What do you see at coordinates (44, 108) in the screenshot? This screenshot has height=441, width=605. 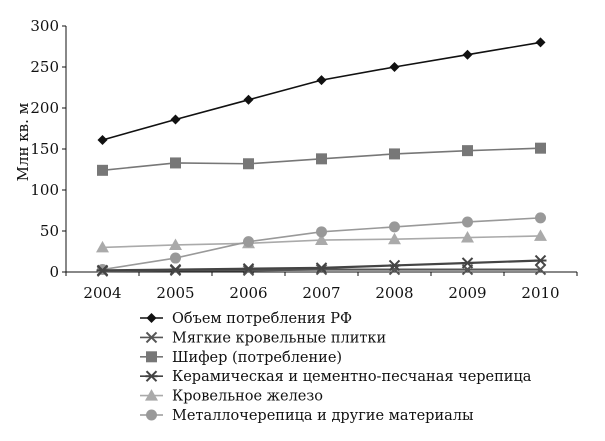 I see `y-tick-label: 200` at bounding box center [44, 108].